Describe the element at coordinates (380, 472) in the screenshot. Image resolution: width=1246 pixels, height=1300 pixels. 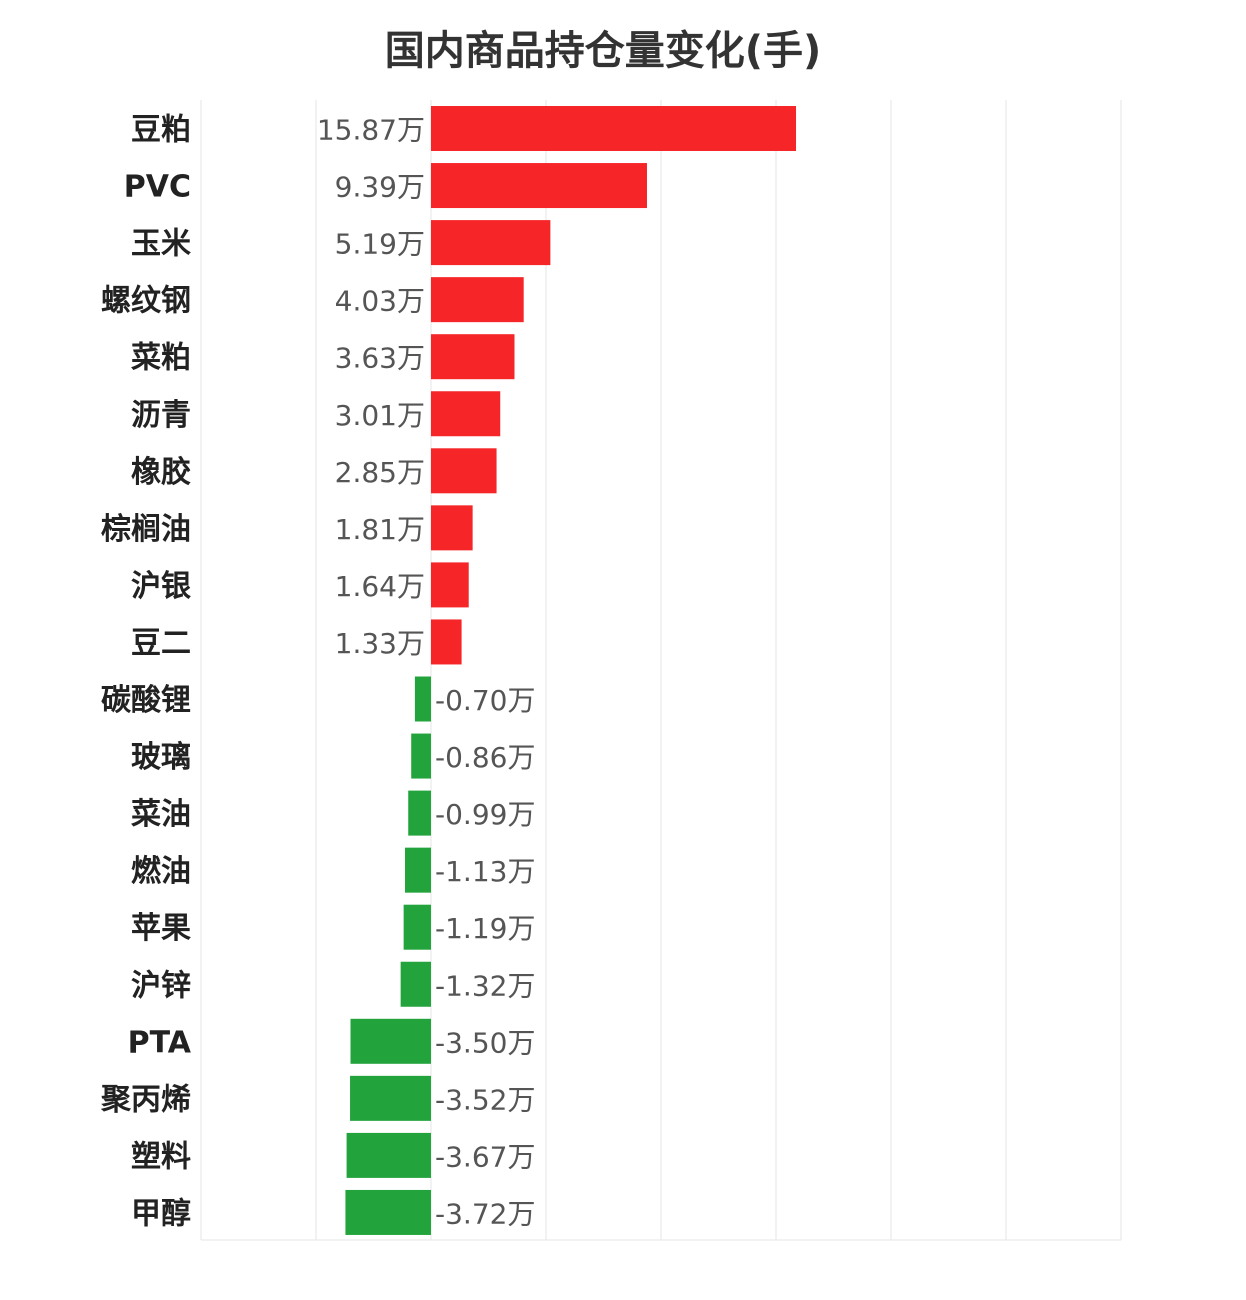
I see `value-label: 2.85万` at that location.